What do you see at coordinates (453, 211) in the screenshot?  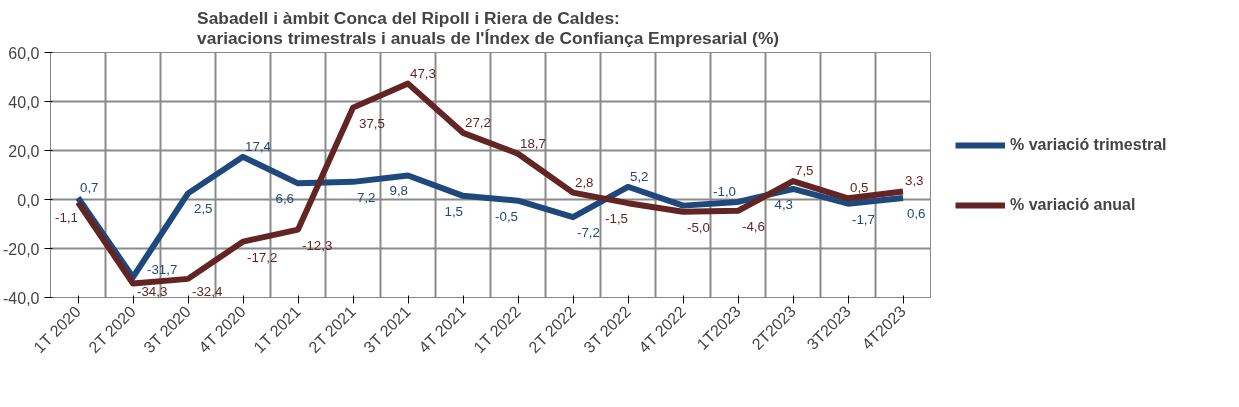 I see `data-label: 1,5` at bounding box center [453, 211].